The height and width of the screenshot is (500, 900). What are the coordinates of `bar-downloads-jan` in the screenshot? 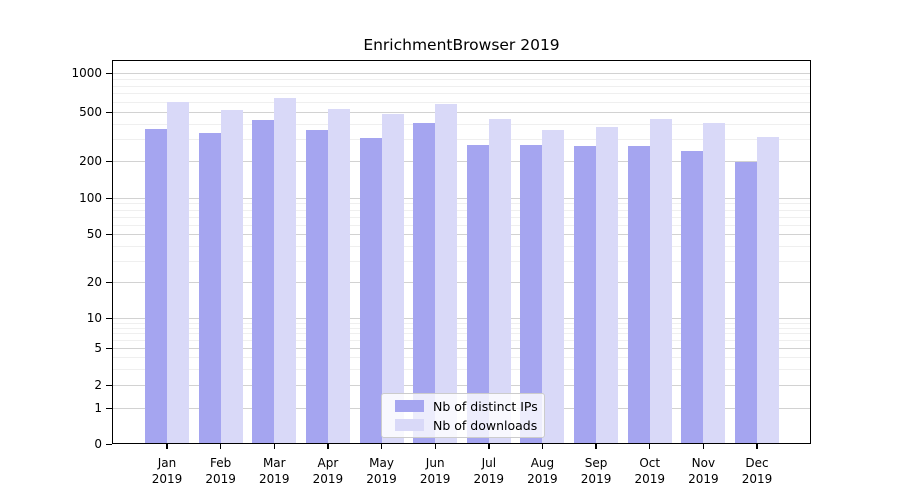 It's located at (178, 272).